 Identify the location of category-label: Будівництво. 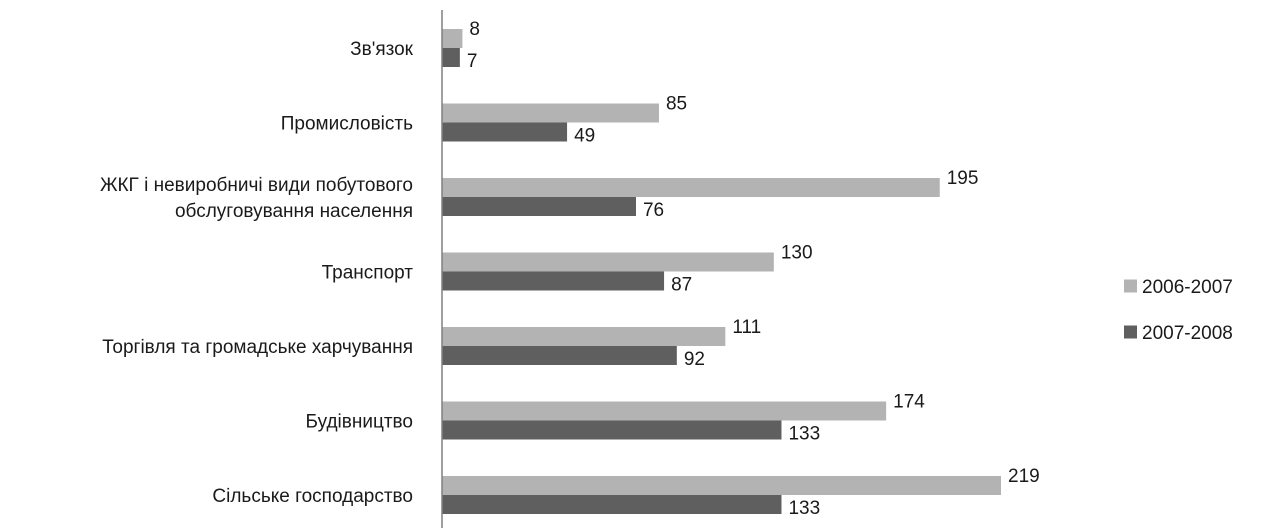
(359, 422).